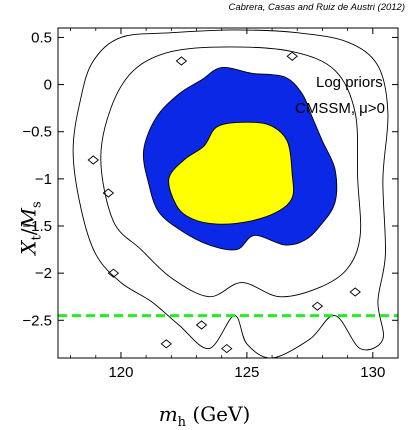 This screenshot has height=430, width=409. Describe the element at coordinates (37, 132) in the screenshot. I see `y-tick-label: −0.5` at that location.